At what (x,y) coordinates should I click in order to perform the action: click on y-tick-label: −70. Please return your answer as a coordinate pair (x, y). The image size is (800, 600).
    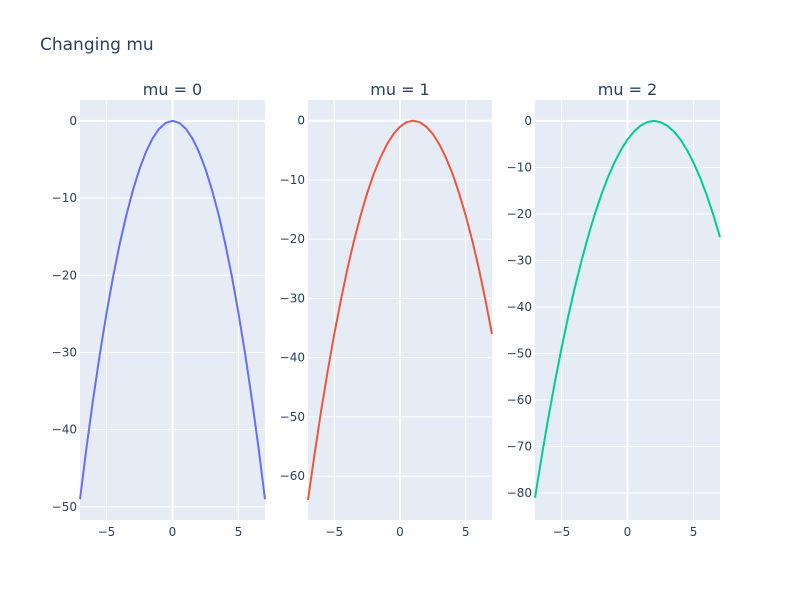
    Looking at the image, I should click on (519, 447).